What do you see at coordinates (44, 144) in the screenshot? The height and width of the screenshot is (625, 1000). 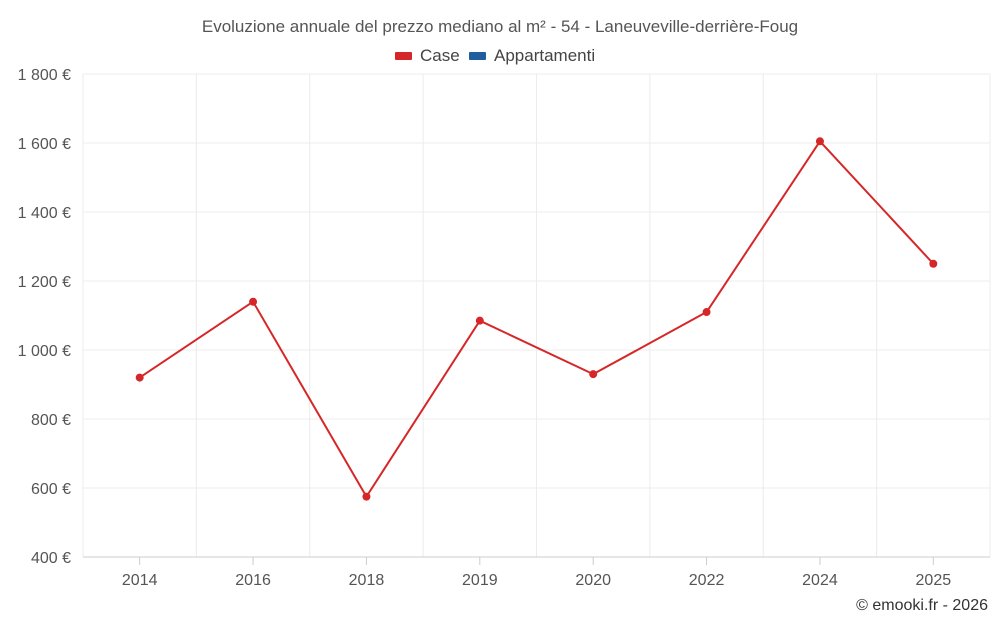 I see `y-tick-label: 1 600 €` at bounding box center [44, 144].